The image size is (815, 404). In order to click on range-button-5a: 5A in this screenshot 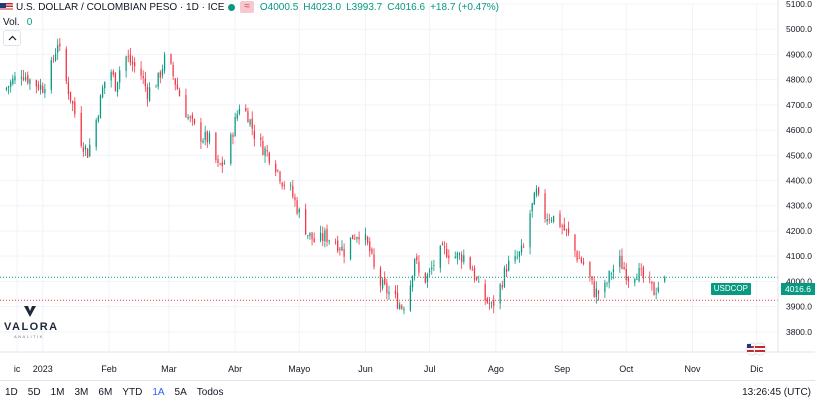, I will do `click(180, 392)`.